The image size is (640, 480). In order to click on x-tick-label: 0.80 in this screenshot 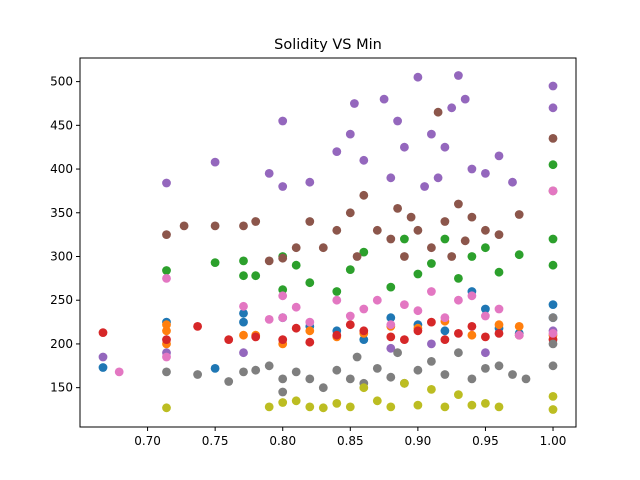, I will do `click(282, 441)`.